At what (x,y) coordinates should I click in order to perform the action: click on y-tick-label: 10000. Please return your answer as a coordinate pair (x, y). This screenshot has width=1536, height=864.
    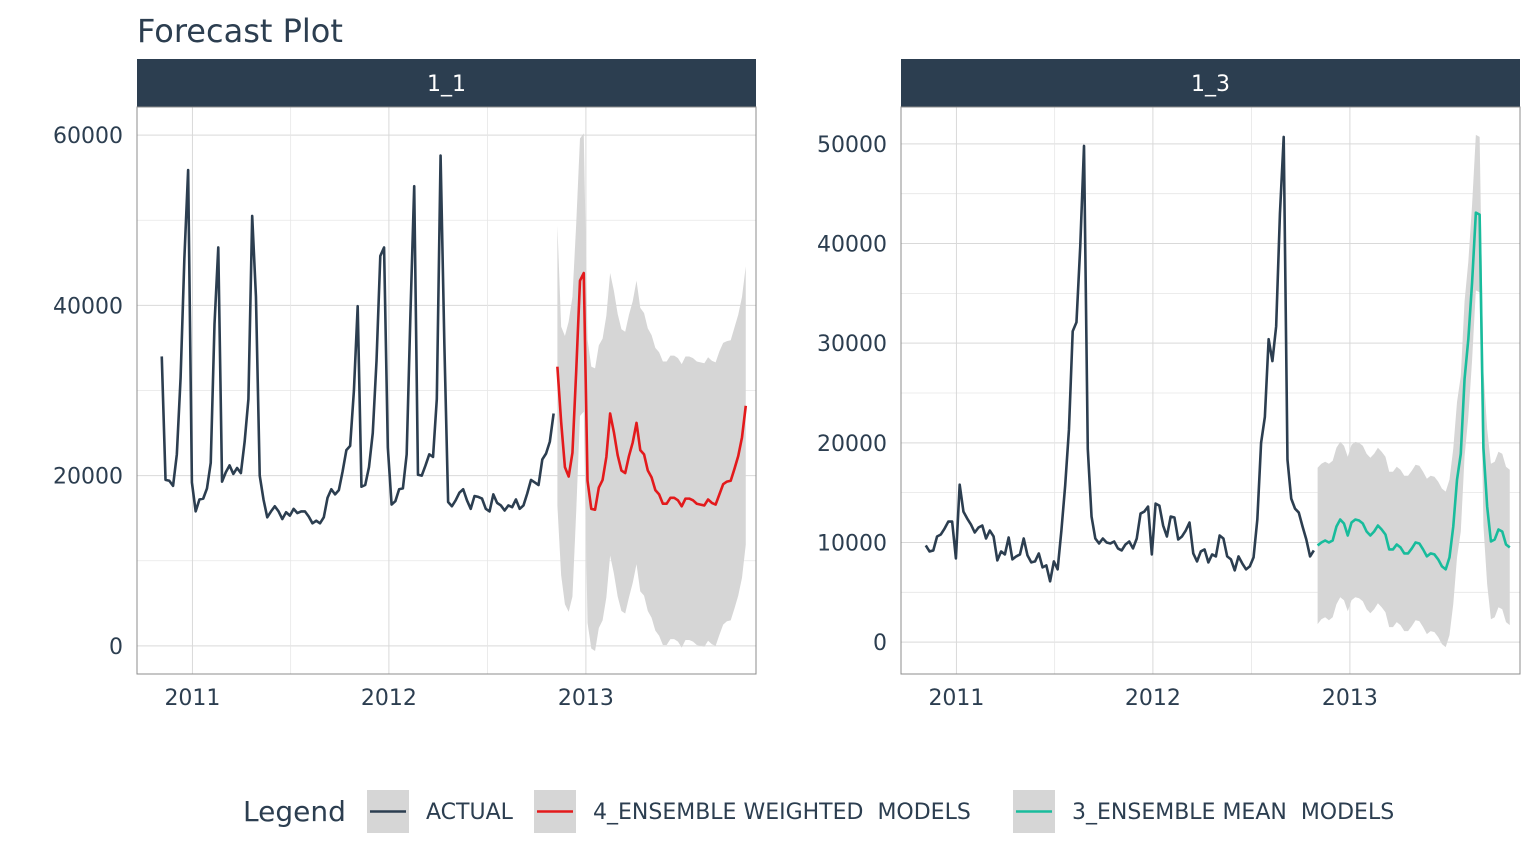
    Looking at the image, I should click on (852, 543).